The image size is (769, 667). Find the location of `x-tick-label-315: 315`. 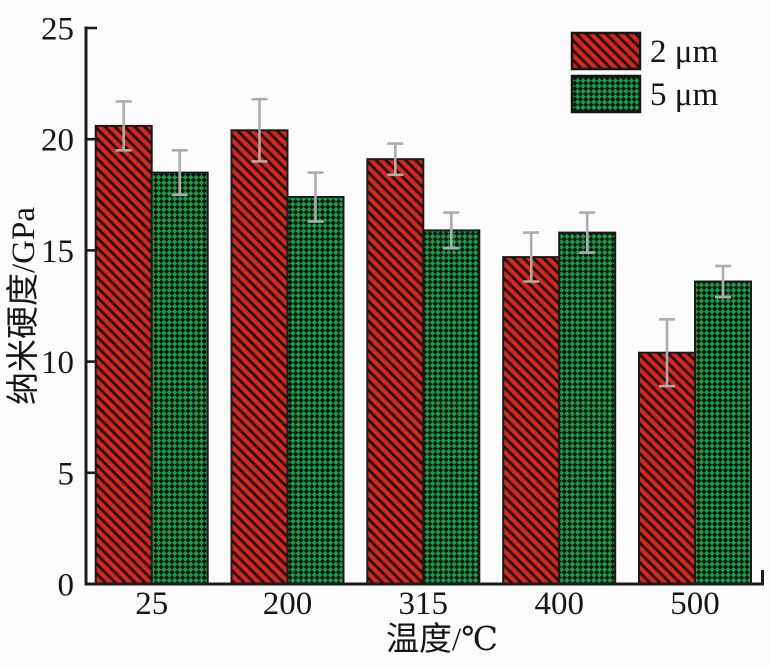

x-tick-label-315: 315 is located at coordinates (424, 604).